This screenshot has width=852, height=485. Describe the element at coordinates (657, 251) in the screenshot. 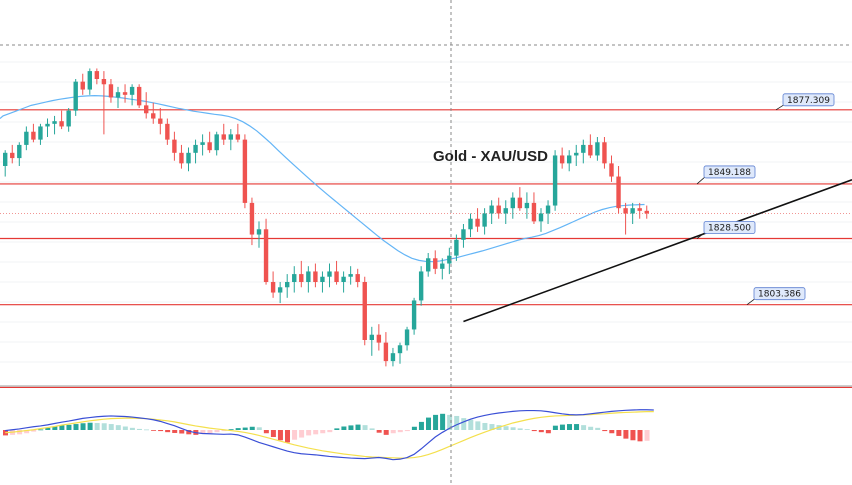

I see `ascending-trendline` at that location.